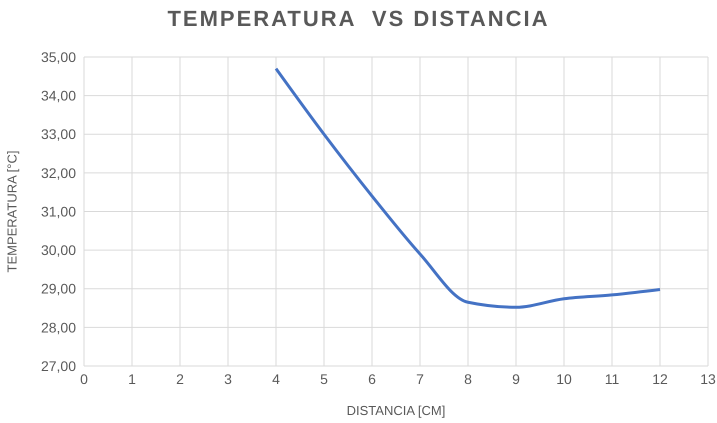 This screenshot has width=717, height=423. I want to click on x-tick-label: 5, so click(324, 378).